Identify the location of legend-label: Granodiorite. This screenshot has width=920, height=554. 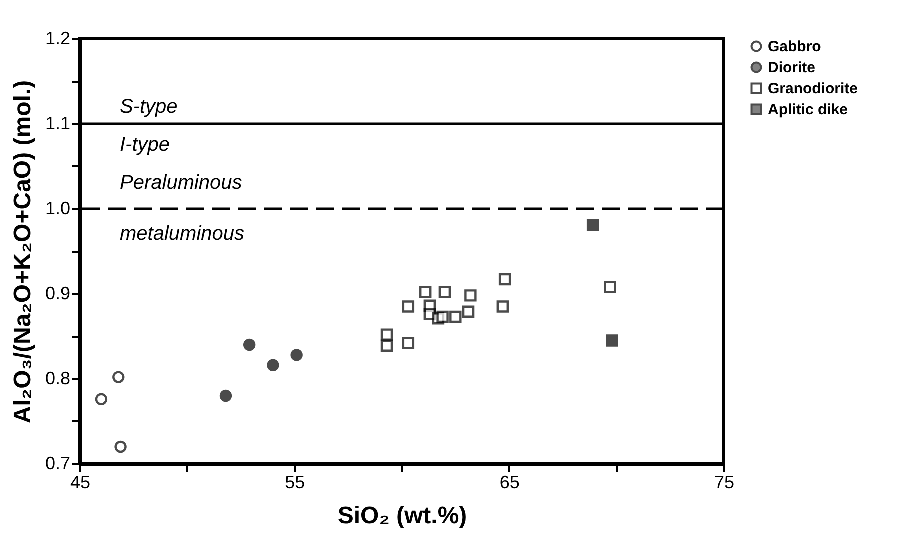
(813, 89).